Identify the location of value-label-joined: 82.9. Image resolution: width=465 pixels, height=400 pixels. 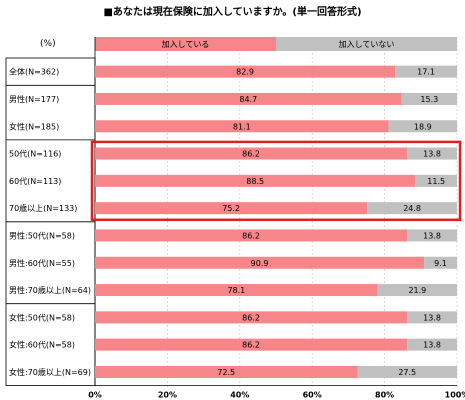
(245, 72).